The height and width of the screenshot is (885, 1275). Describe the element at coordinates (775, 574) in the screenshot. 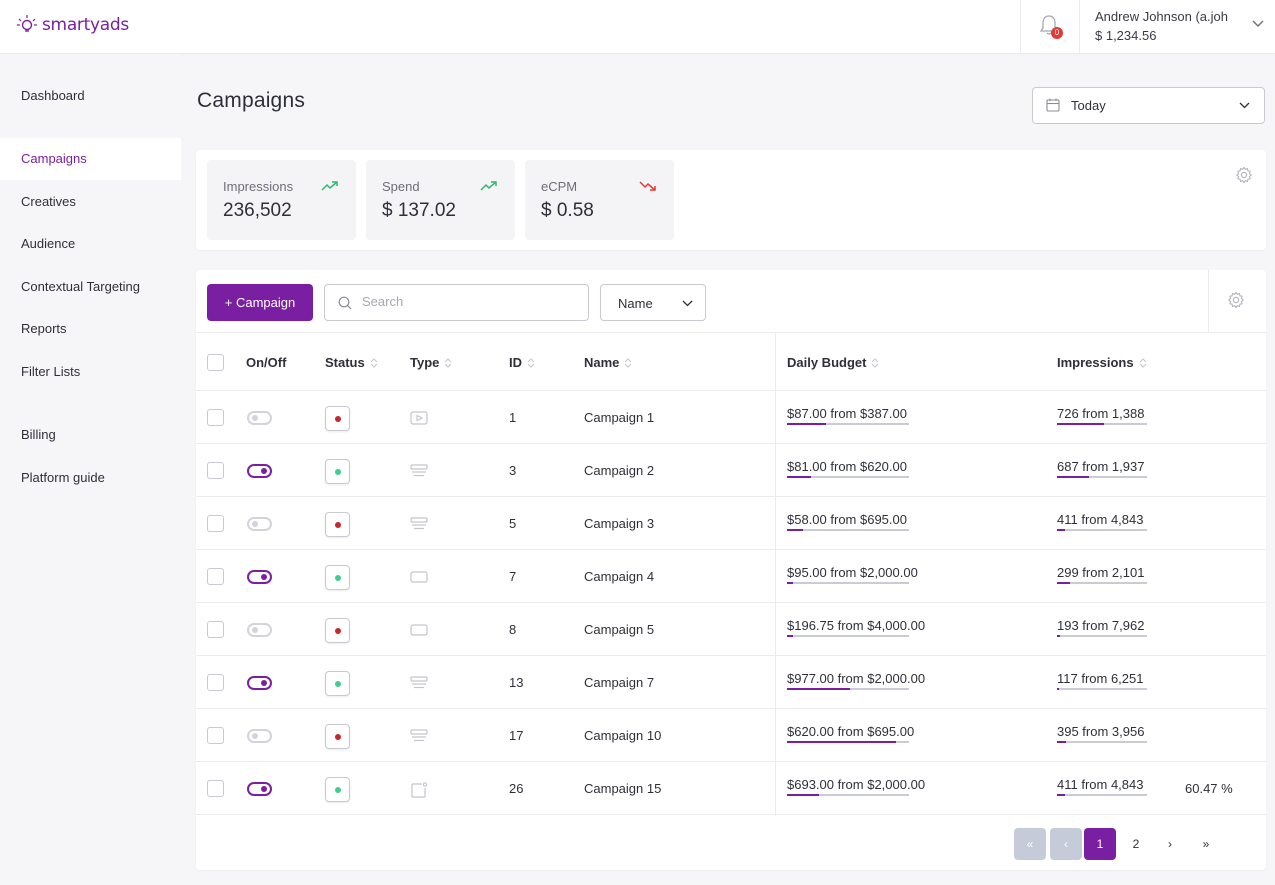

I see `column-divider` at that location.